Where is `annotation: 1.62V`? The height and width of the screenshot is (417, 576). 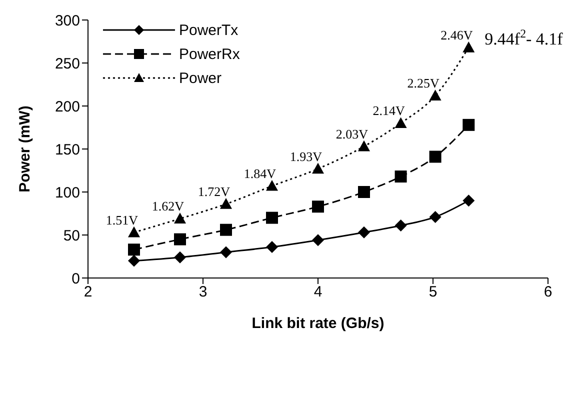 annotation: 1.62V is located at coordinates (168, 206).